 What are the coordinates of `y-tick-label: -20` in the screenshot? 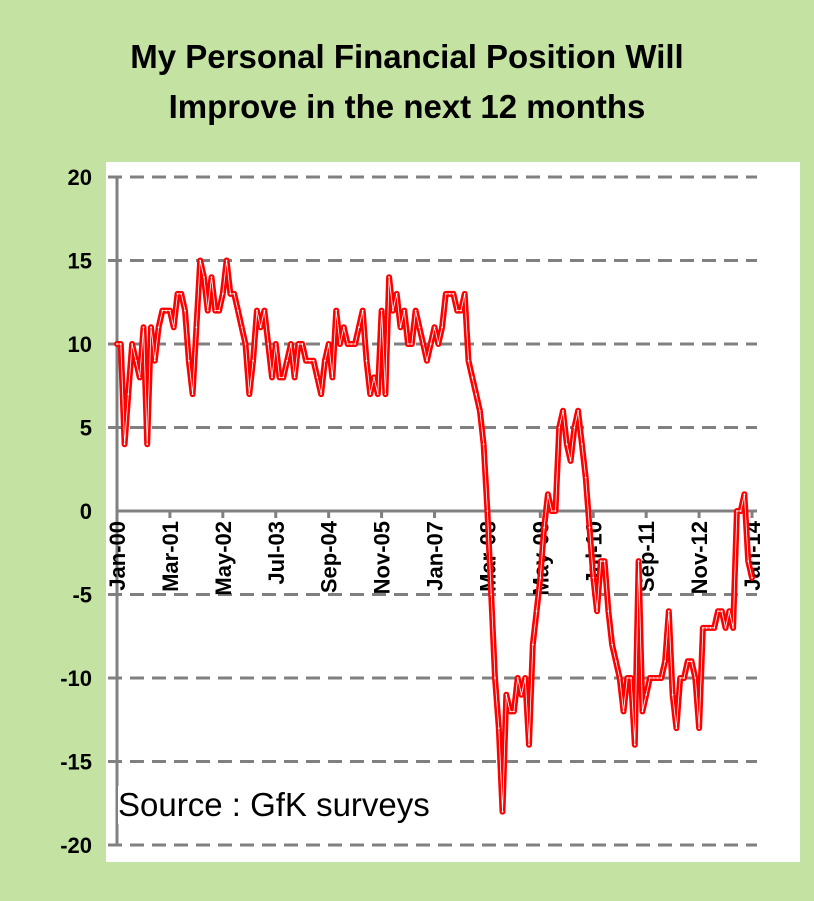 It's located at (76, 845).